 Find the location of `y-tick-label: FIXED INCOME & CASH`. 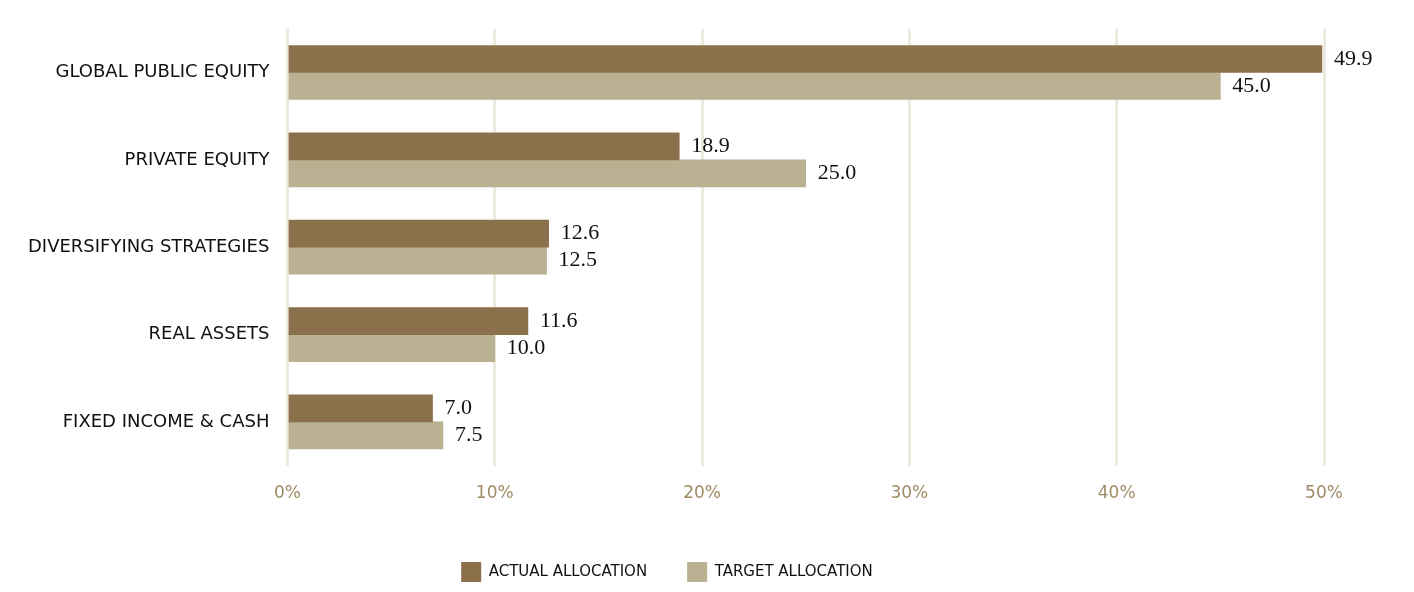

y-tick-label: FIXED INCOME & CASH is located at coordinates (166, 420).